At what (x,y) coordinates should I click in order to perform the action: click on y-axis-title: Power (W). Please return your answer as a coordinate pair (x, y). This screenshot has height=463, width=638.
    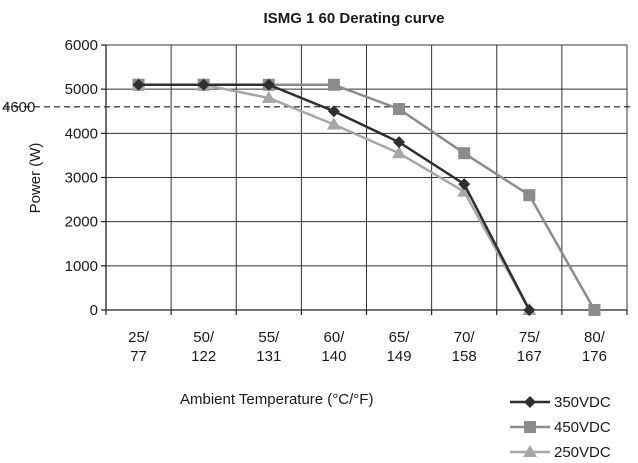
    Looking at the image, I should click on (35, 178).